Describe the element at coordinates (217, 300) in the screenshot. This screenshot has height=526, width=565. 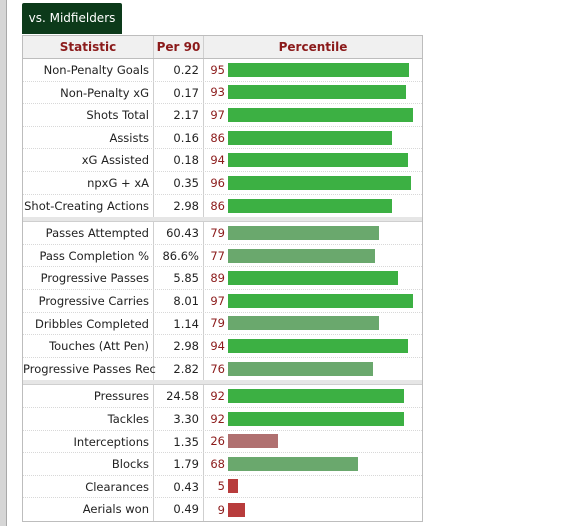
I see `percentile-value: 97` at that location.